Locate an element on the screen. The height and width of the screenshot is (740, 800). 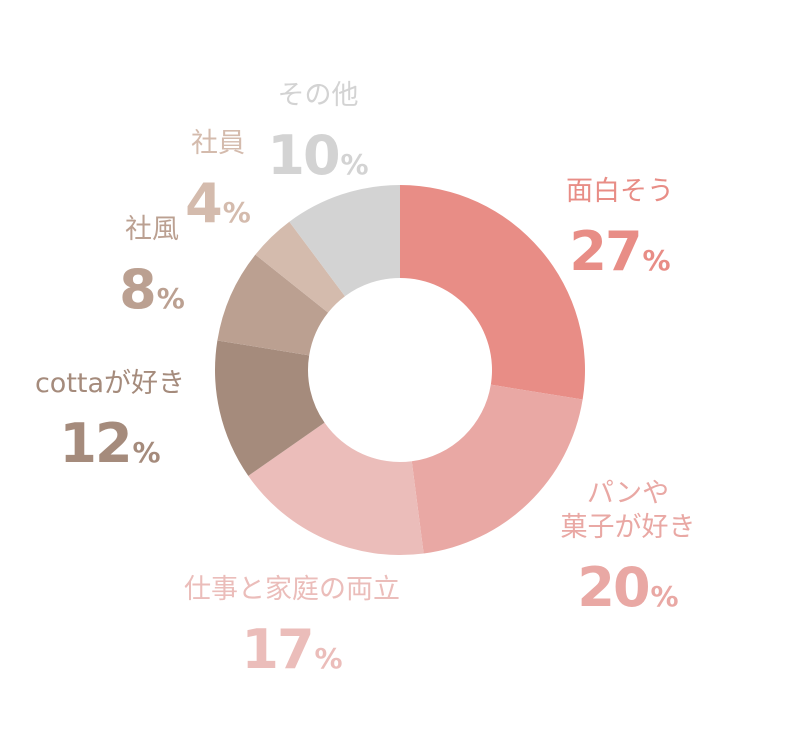
slice-label-group: 社風 8% is located at coordinates (152, 267).